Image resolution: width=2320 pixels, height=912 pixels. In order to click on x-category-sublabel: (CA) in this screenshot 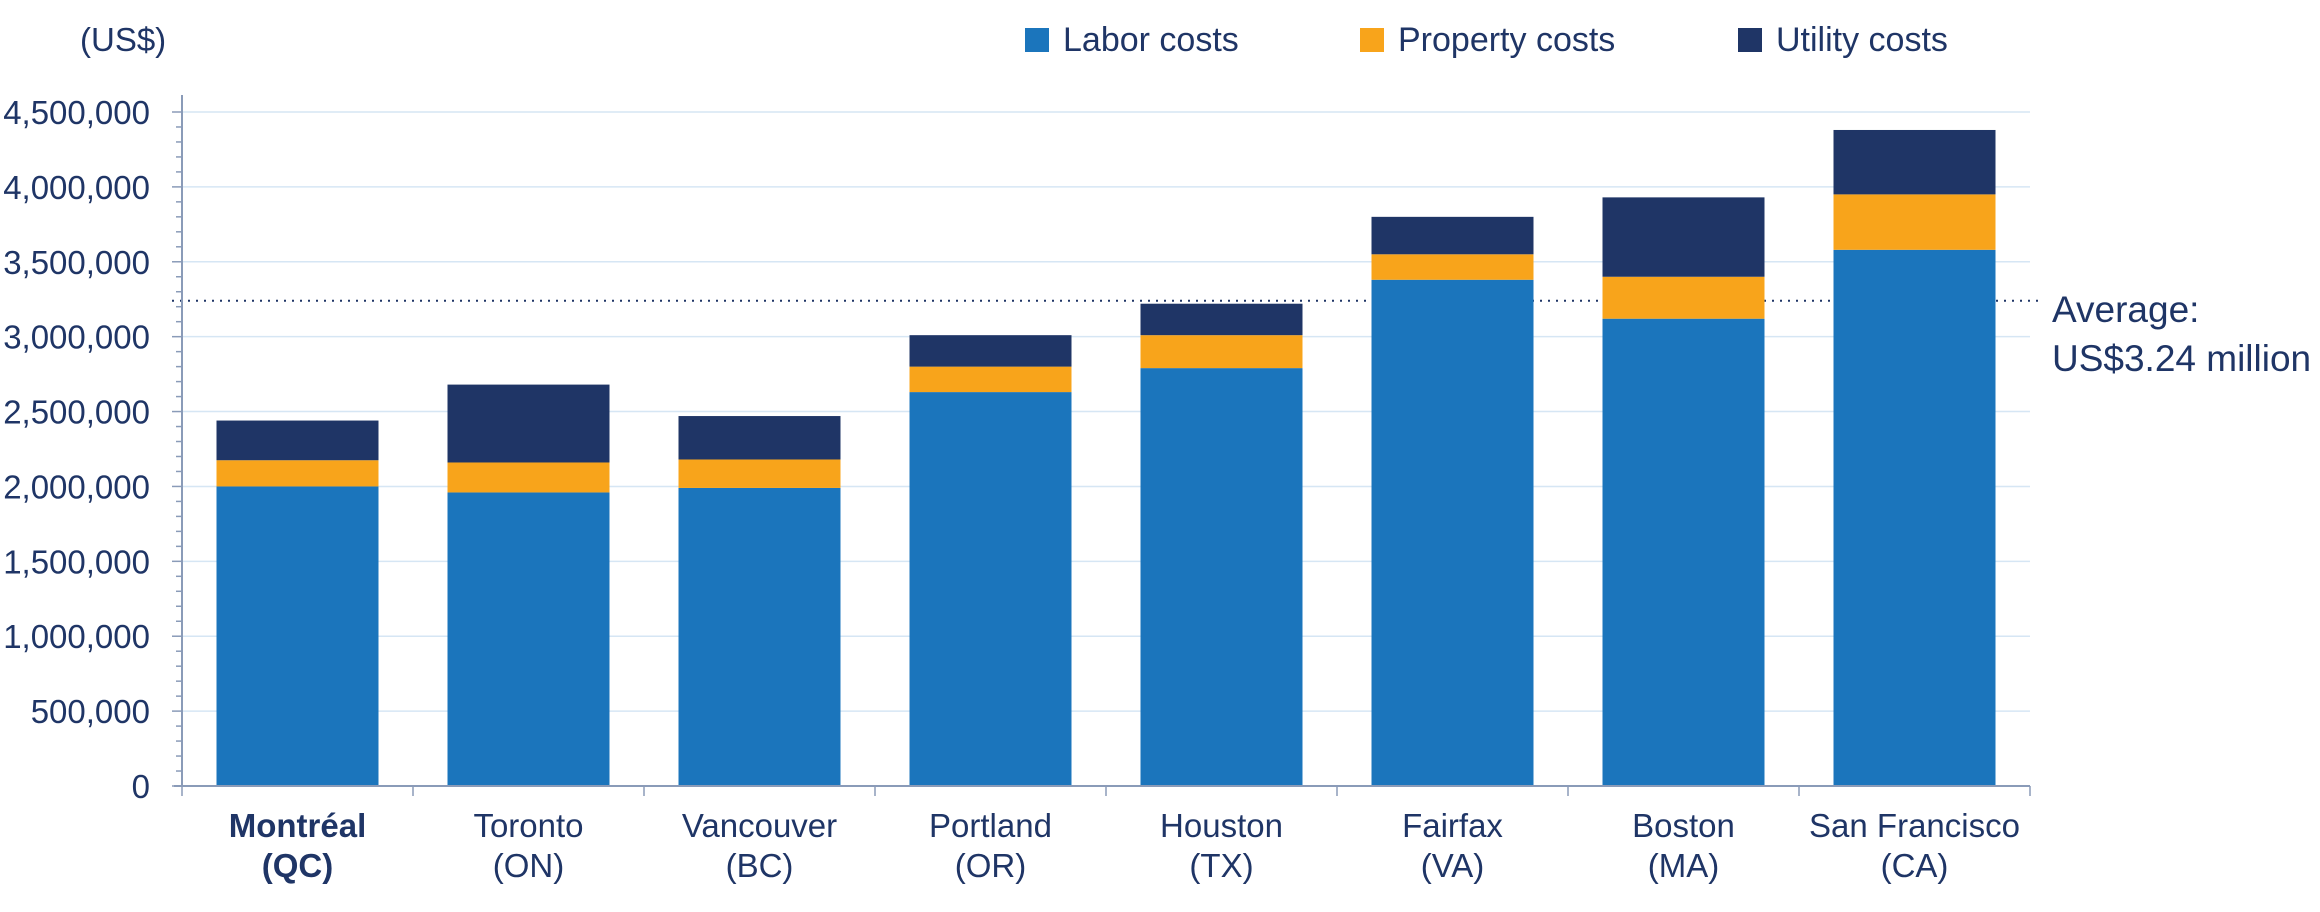, I will do `click(1915, 865)`.